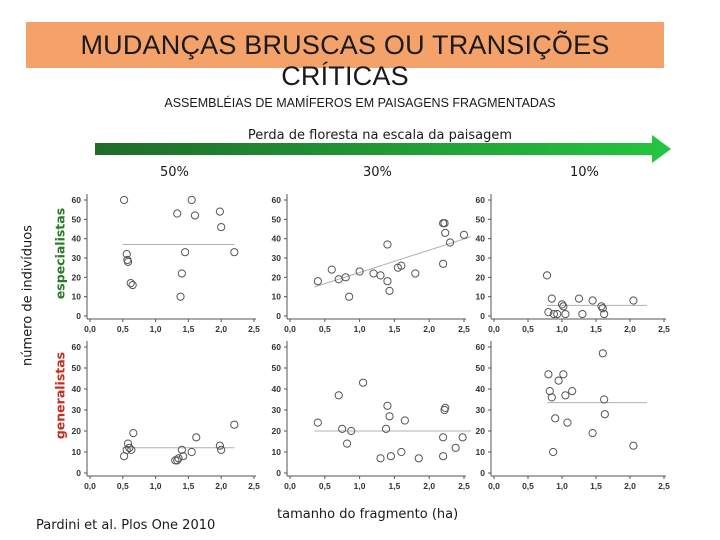 The width and height of the screenshot is (720, 540). I want to click on fit-line, so click(393, 262).